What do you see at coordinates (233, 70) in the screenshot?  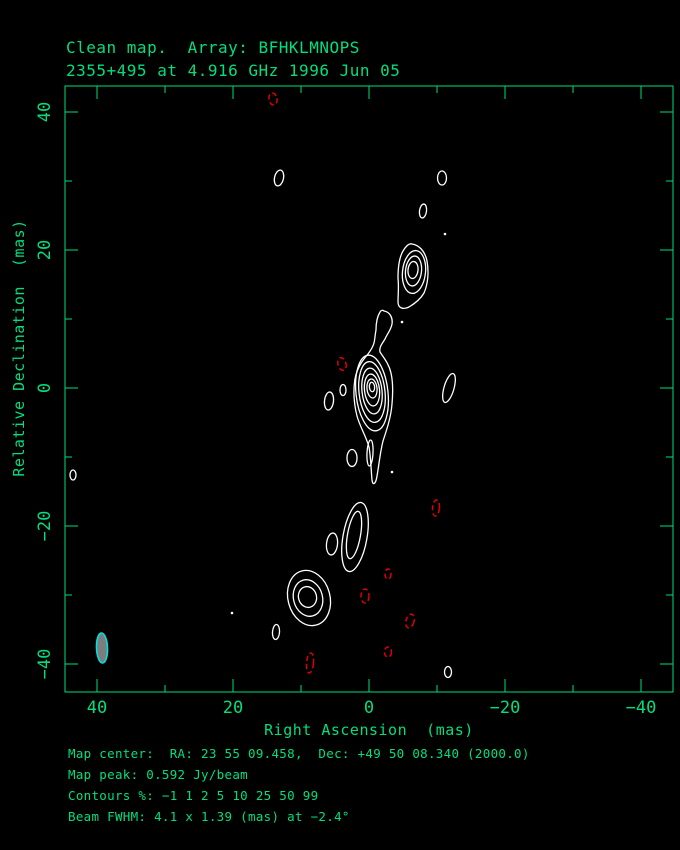 I see `map-subtitle: 2355+495 at 4.916 GHz 1996 Jun 05` at bounding box center [233, 70].